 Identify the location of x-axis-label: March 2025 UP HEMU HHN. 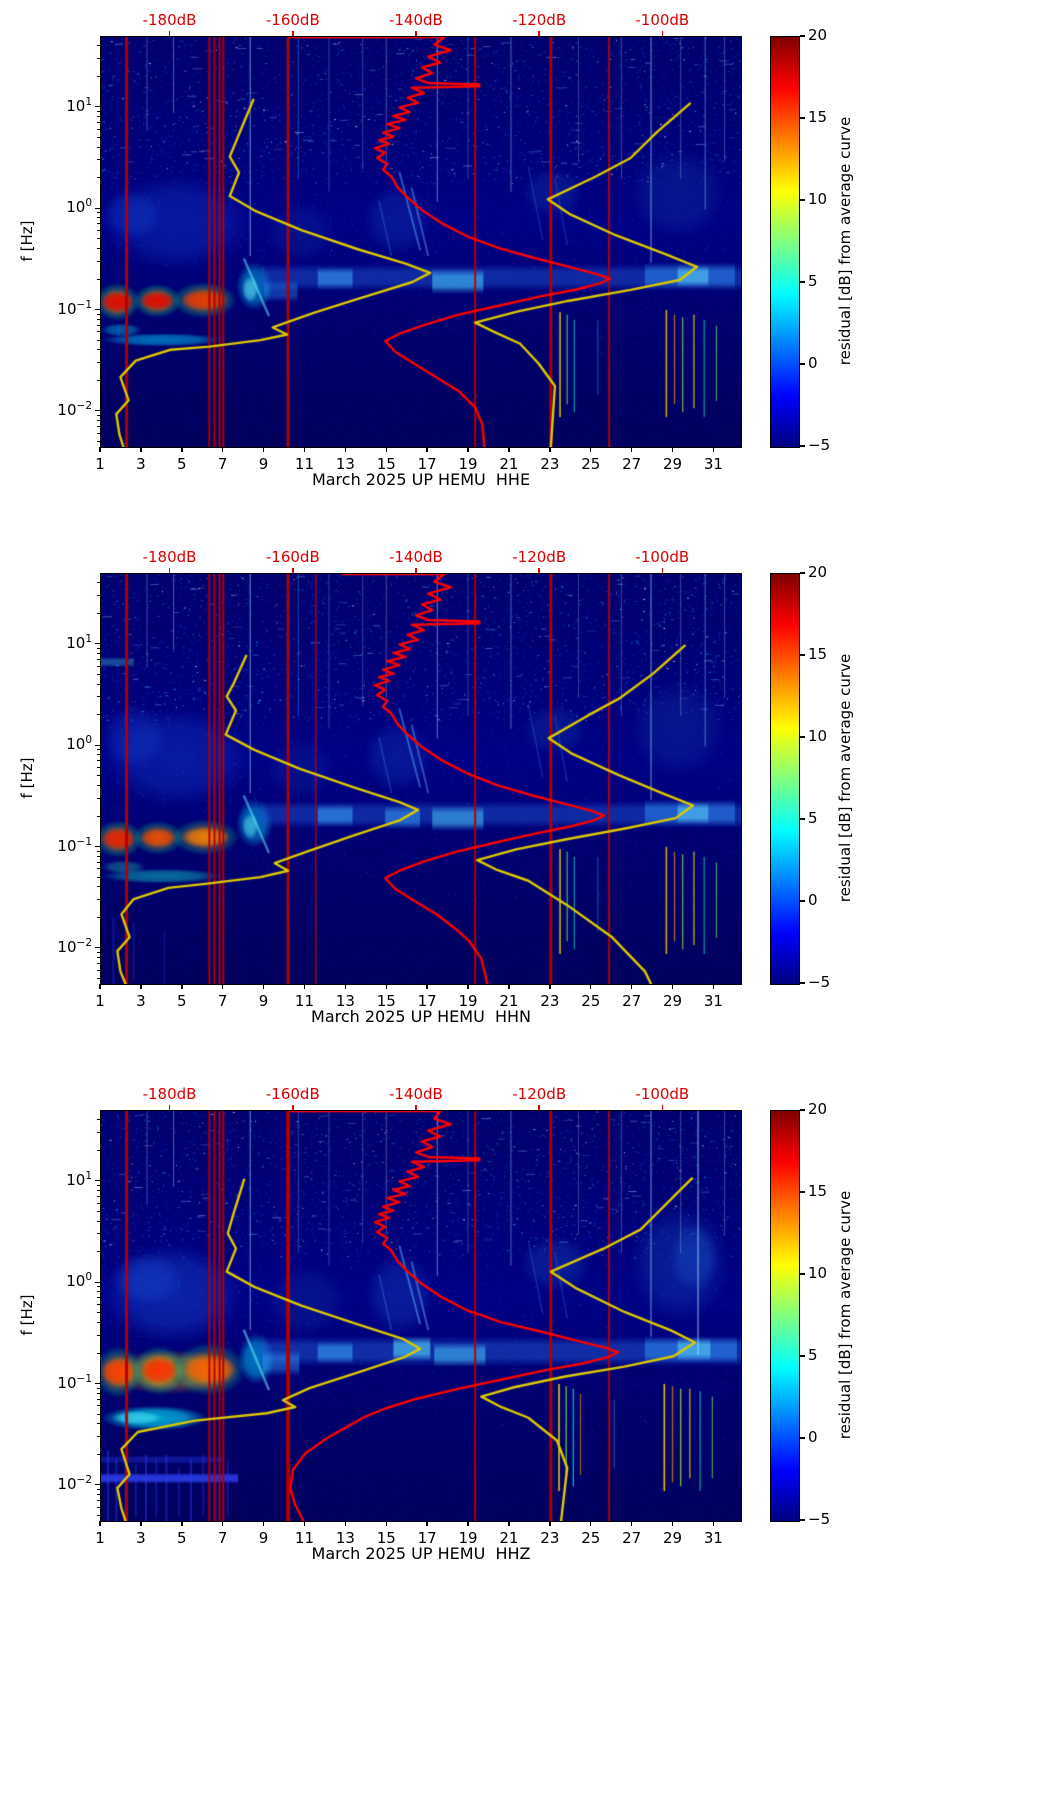
(421, 1016).